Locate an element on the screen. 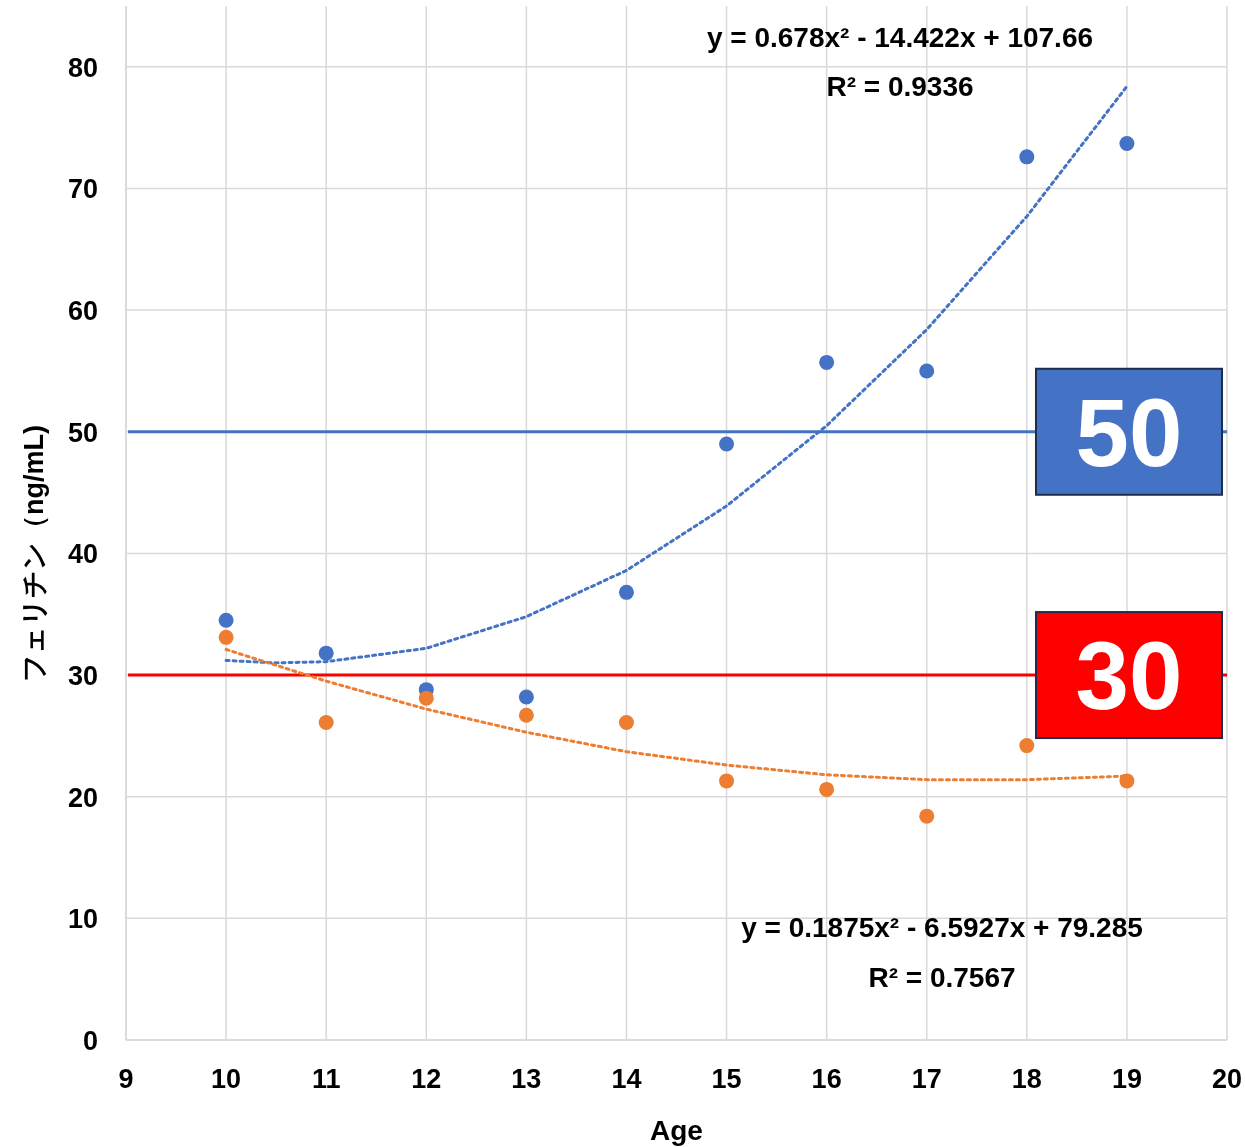  y-tick-label: 10 is located at coordinates (82, 919).